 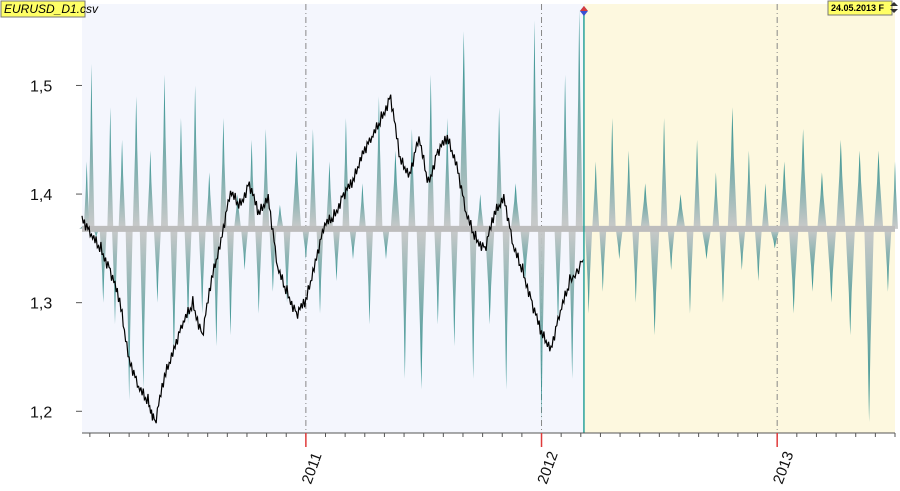 What do you see at coordinates (41, 86) in the screenshot?
I see `y-tick-label: 1,5` at bounding box center [41, 86].